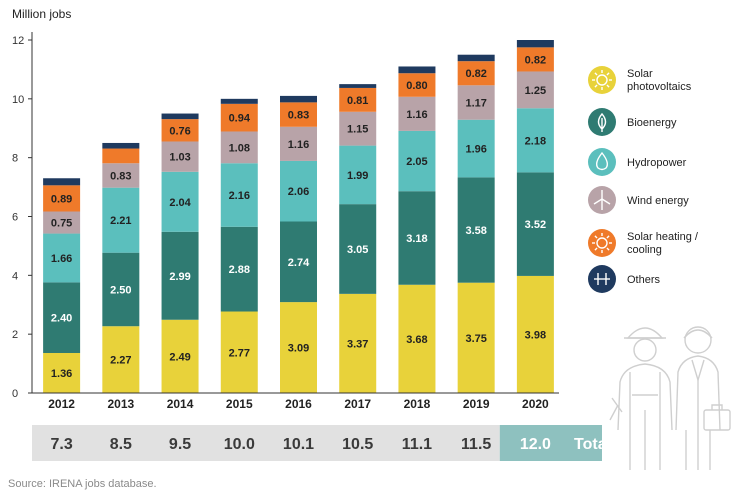  What do you see at coordinates (82, 484) in the screenshot?
I see `source-note: Source: IRENA jobs database.` at bounding box center [82, 484].